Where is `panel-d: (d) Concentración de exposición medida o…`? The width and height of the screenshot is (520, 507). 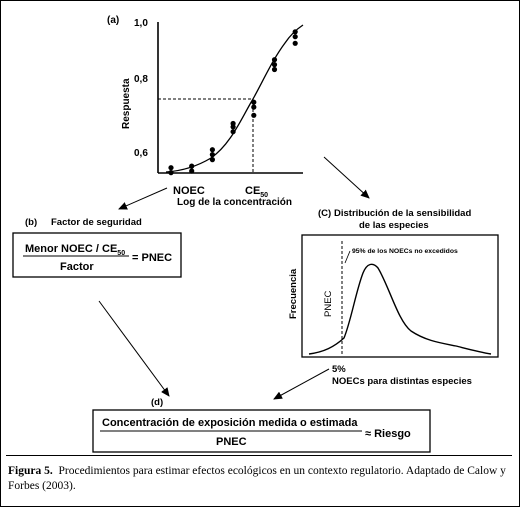
panel-d: (d) Concentración de exposición medida o… is located at coordinates (261, 425).